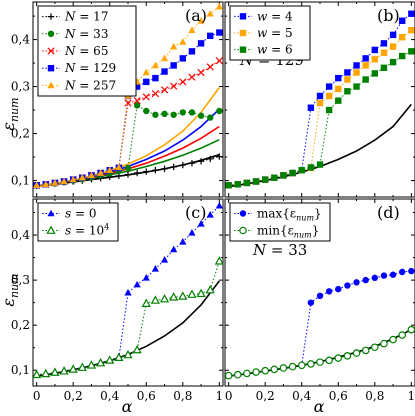 The height and width of the screenshot is (416, 415). I want to click on legend-label: N = 33, so click(86, 34).